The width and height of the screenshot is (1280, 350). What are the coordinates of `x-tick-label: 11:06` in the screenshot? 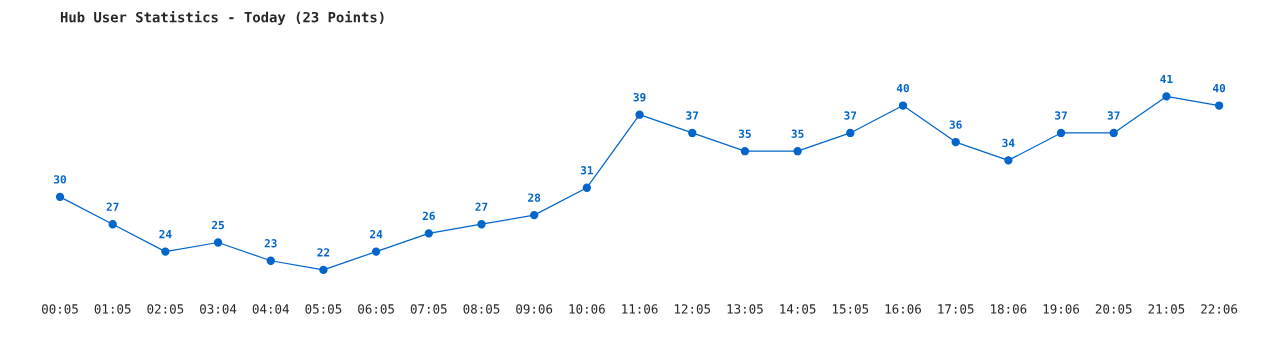 It's located at (640, 309).